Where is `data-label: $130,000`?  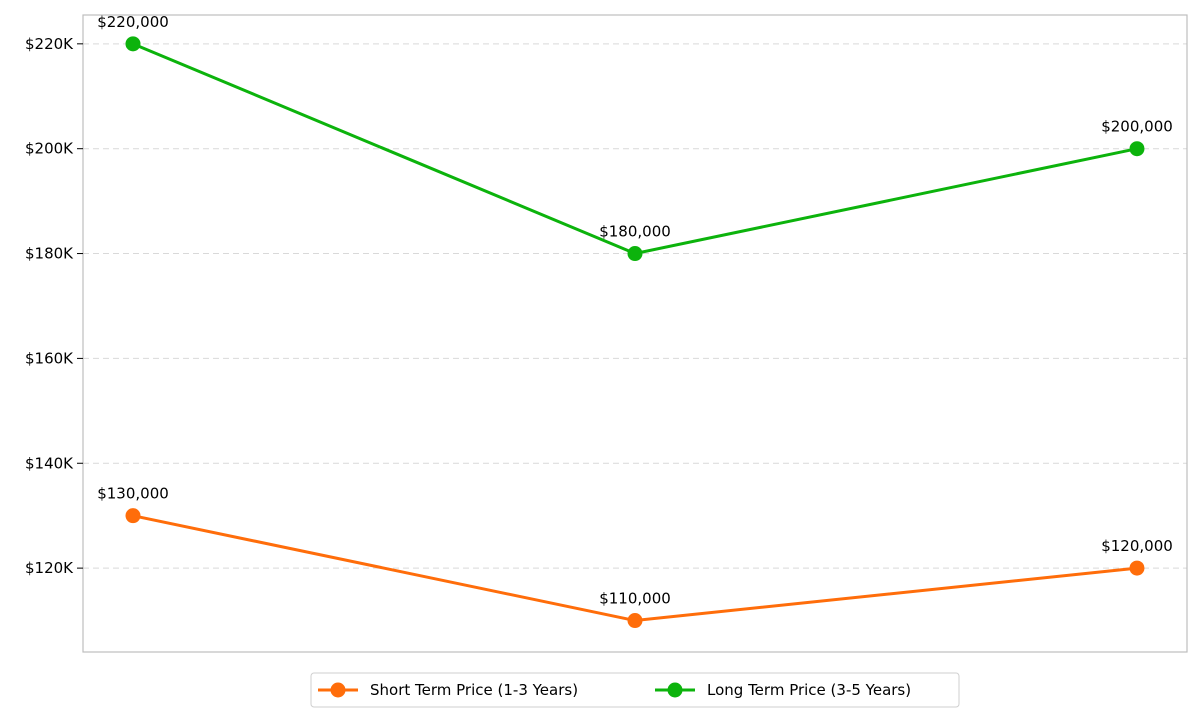
data-label: $130,000 is located at coordinates (133, 494).